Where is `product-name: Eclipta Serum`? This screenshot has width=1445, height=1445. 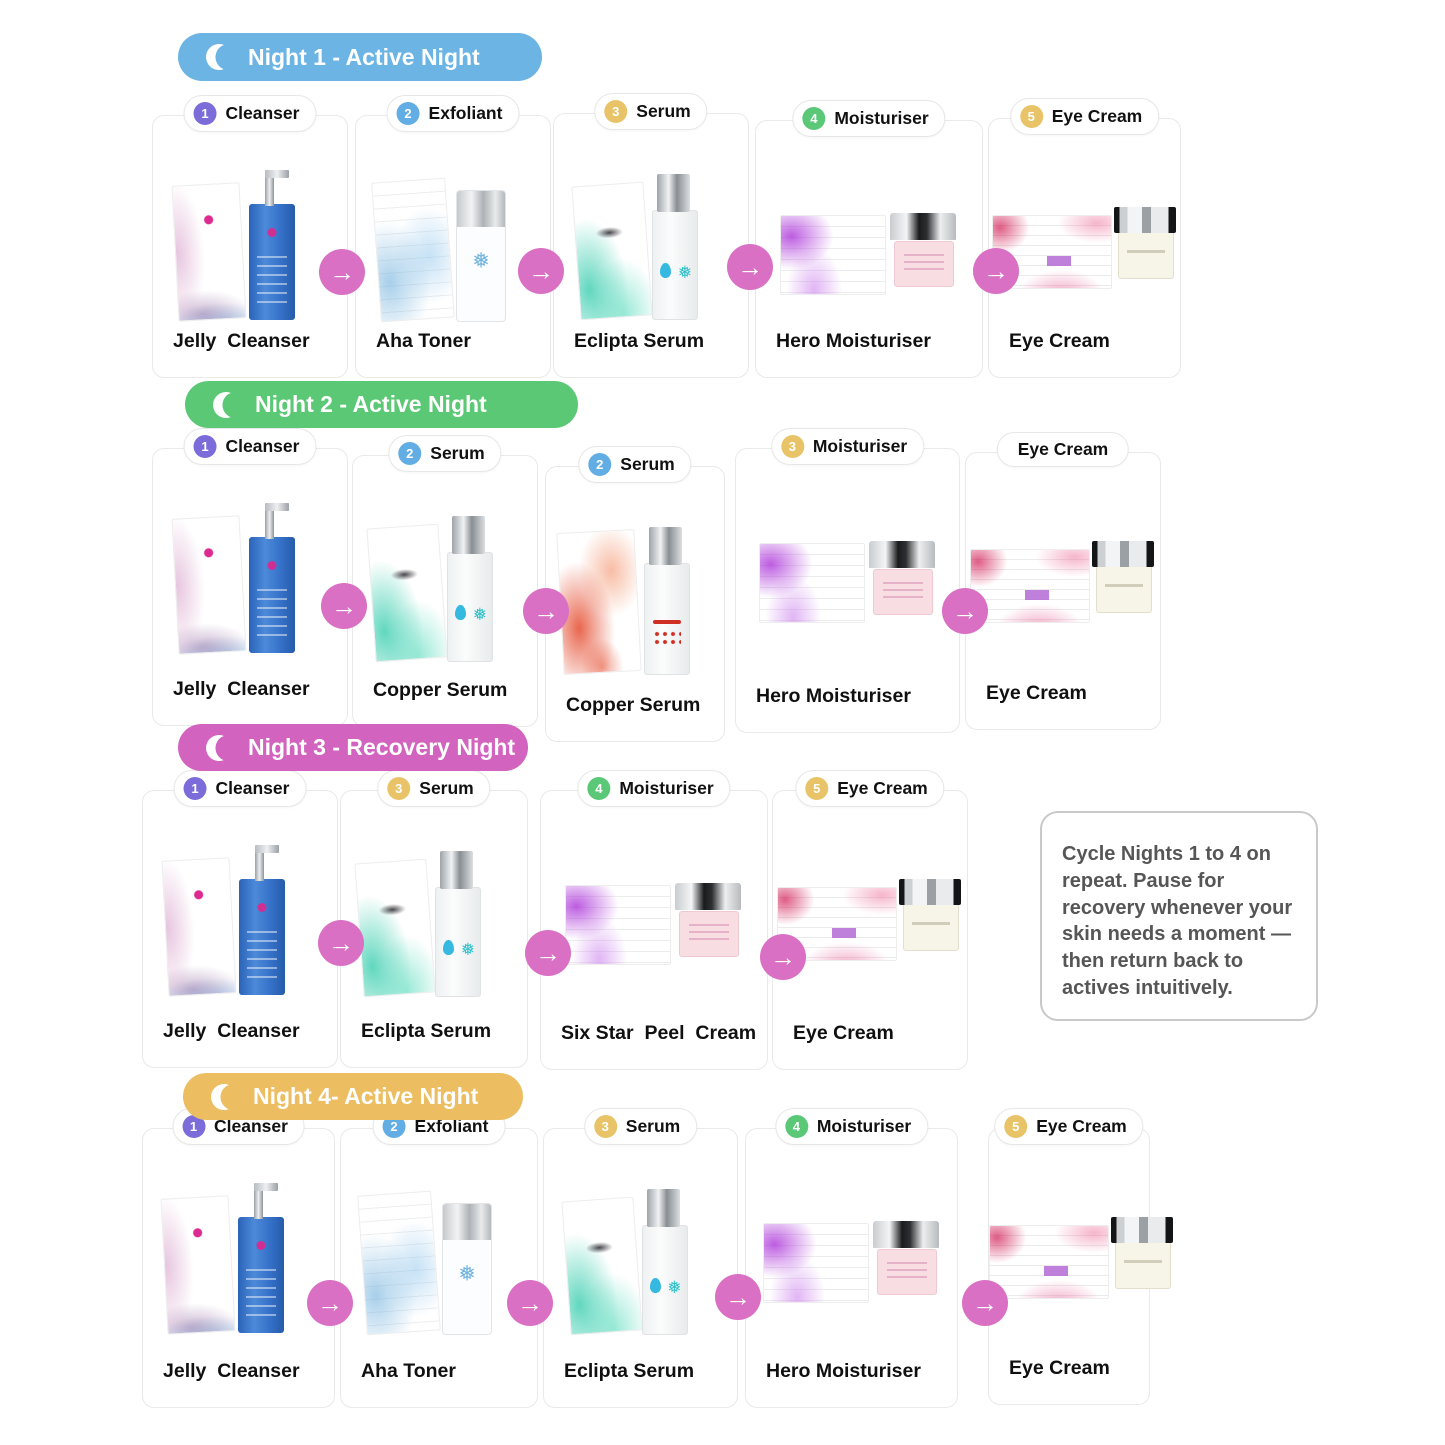
product-name: Eclipta Serum is located at coordinates (629, 1371).